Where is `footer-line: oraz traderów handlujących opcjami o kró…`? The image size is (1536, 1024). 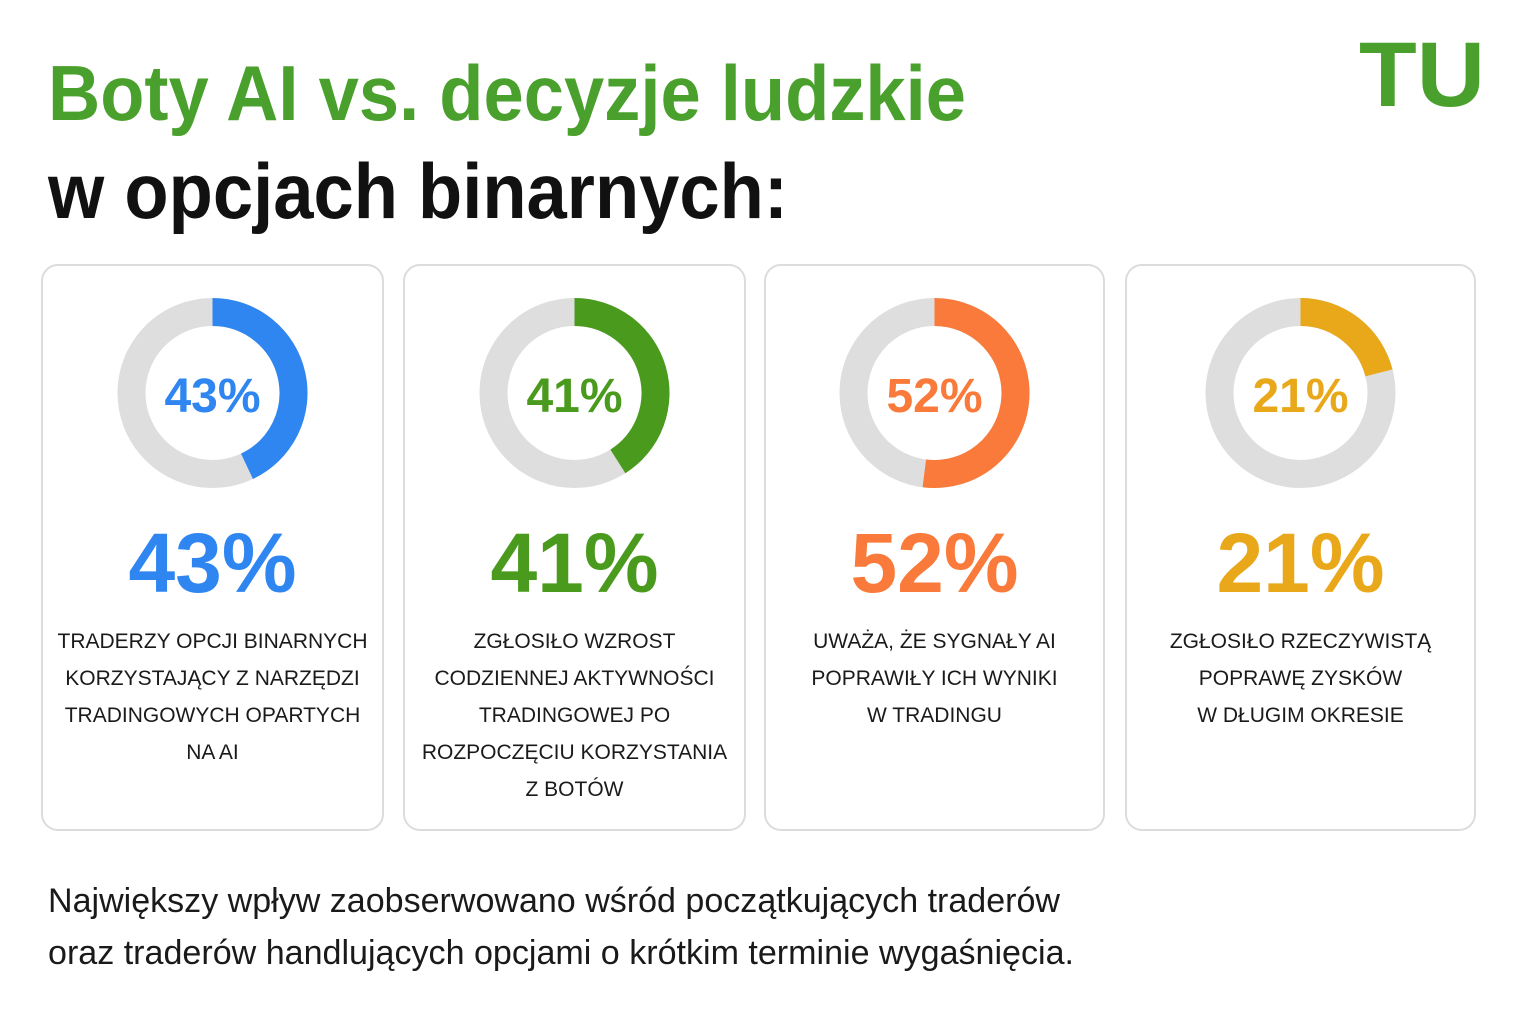 footer-line: oraz traderów handlujących opcjami o kró… is located at coordinates (561, 953).